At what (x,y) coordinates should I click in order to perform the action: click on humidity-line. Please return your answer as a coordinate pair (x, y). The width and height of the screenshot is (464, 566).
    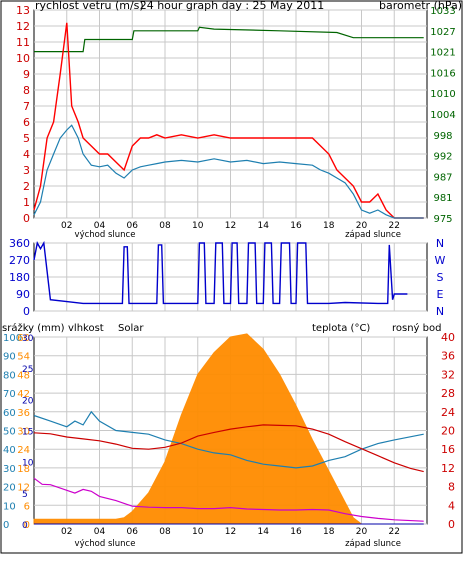
    Looking at the image, I should click on (228, 439).